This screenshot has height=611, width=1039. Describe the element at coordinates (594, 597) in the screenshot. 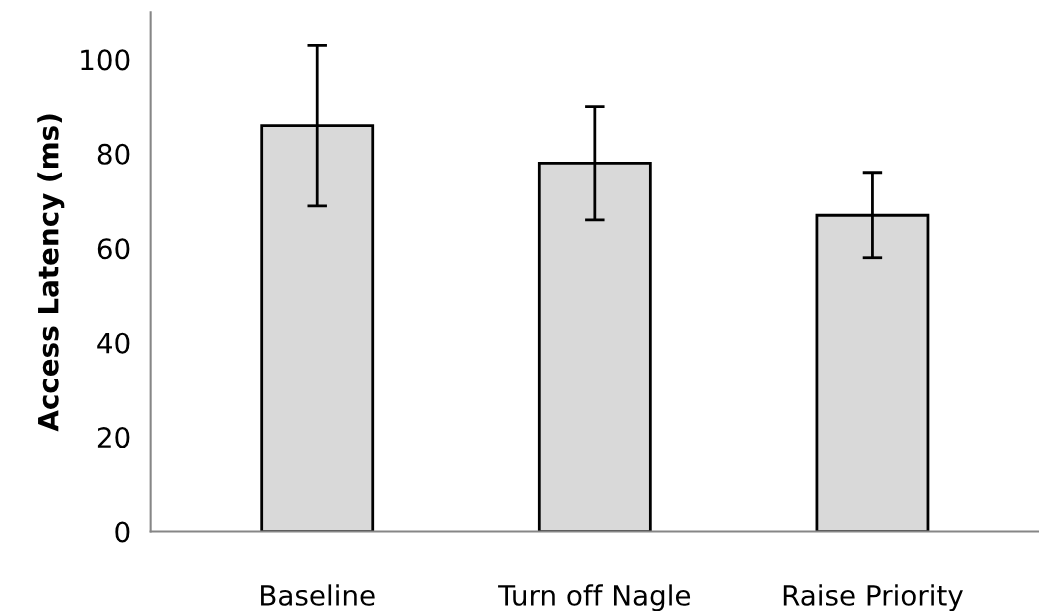

I see `x-tick-label: Turn off Nagle` at that location.